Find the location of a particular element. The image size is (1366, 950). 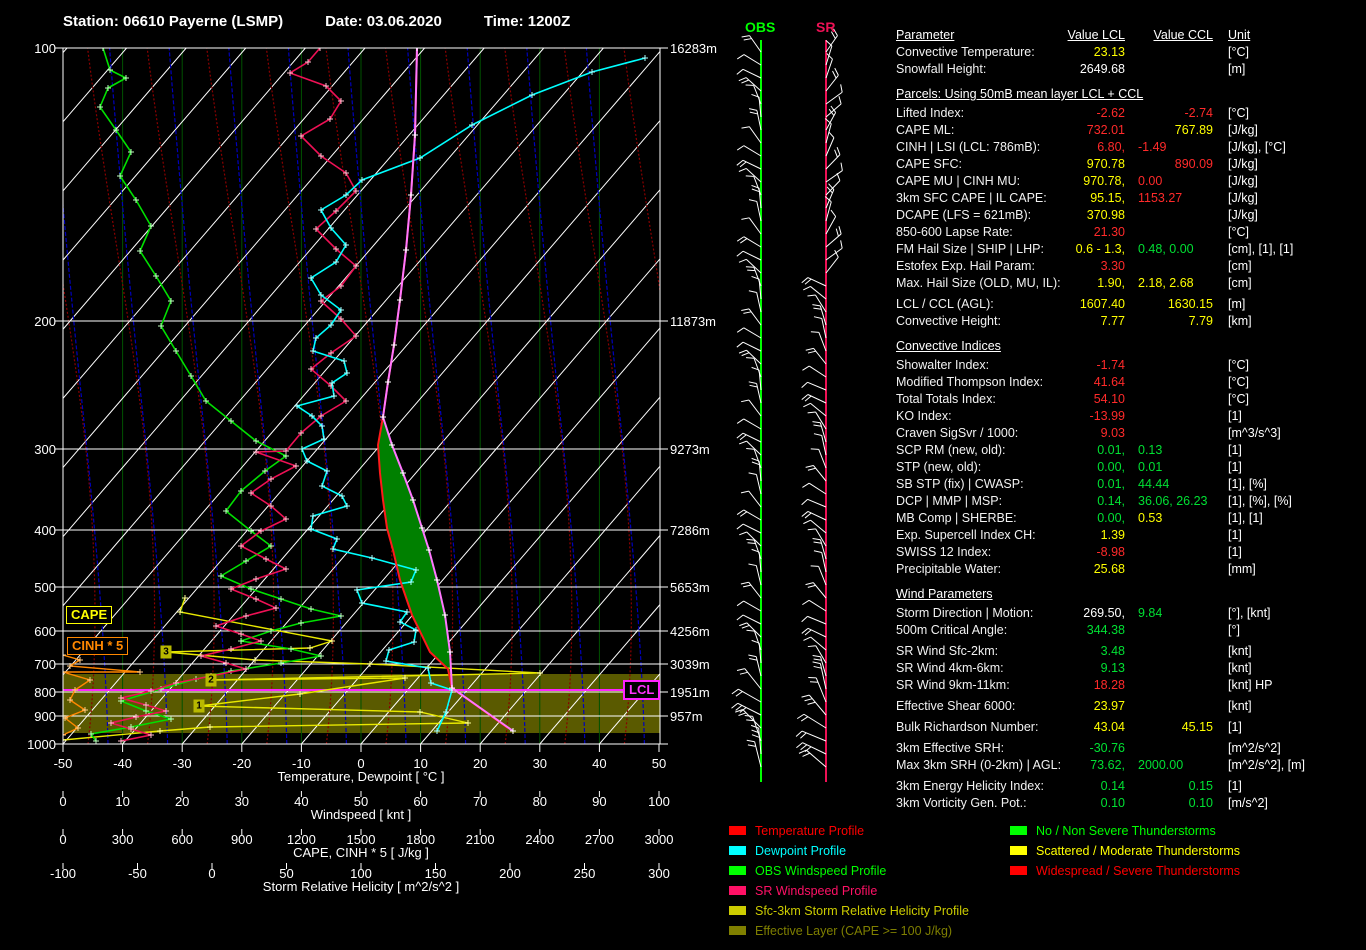

x-axis-tick-label: 0 is located at coordinates (212, 873).